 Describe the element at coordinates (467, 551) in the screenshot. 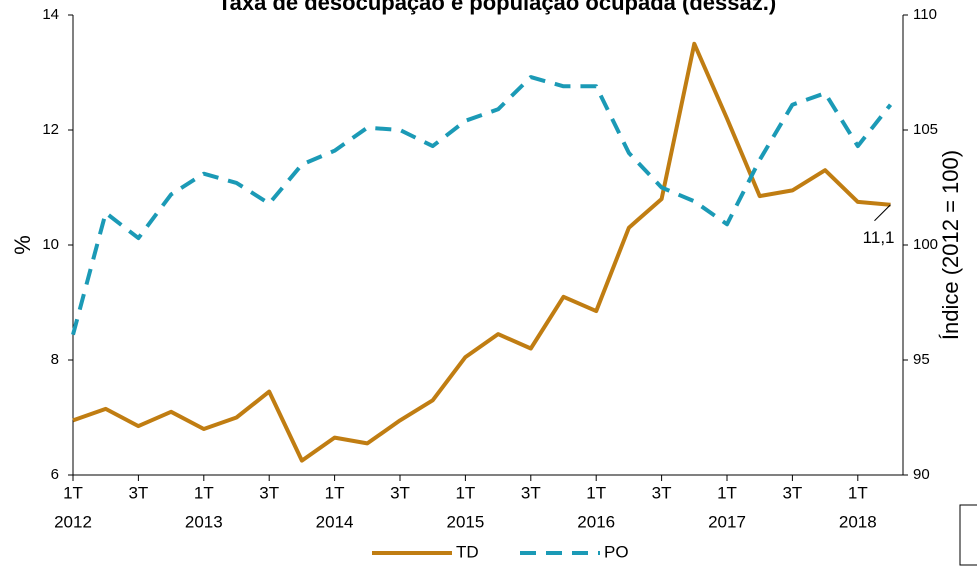

I see `legend-label: TD` at that location.